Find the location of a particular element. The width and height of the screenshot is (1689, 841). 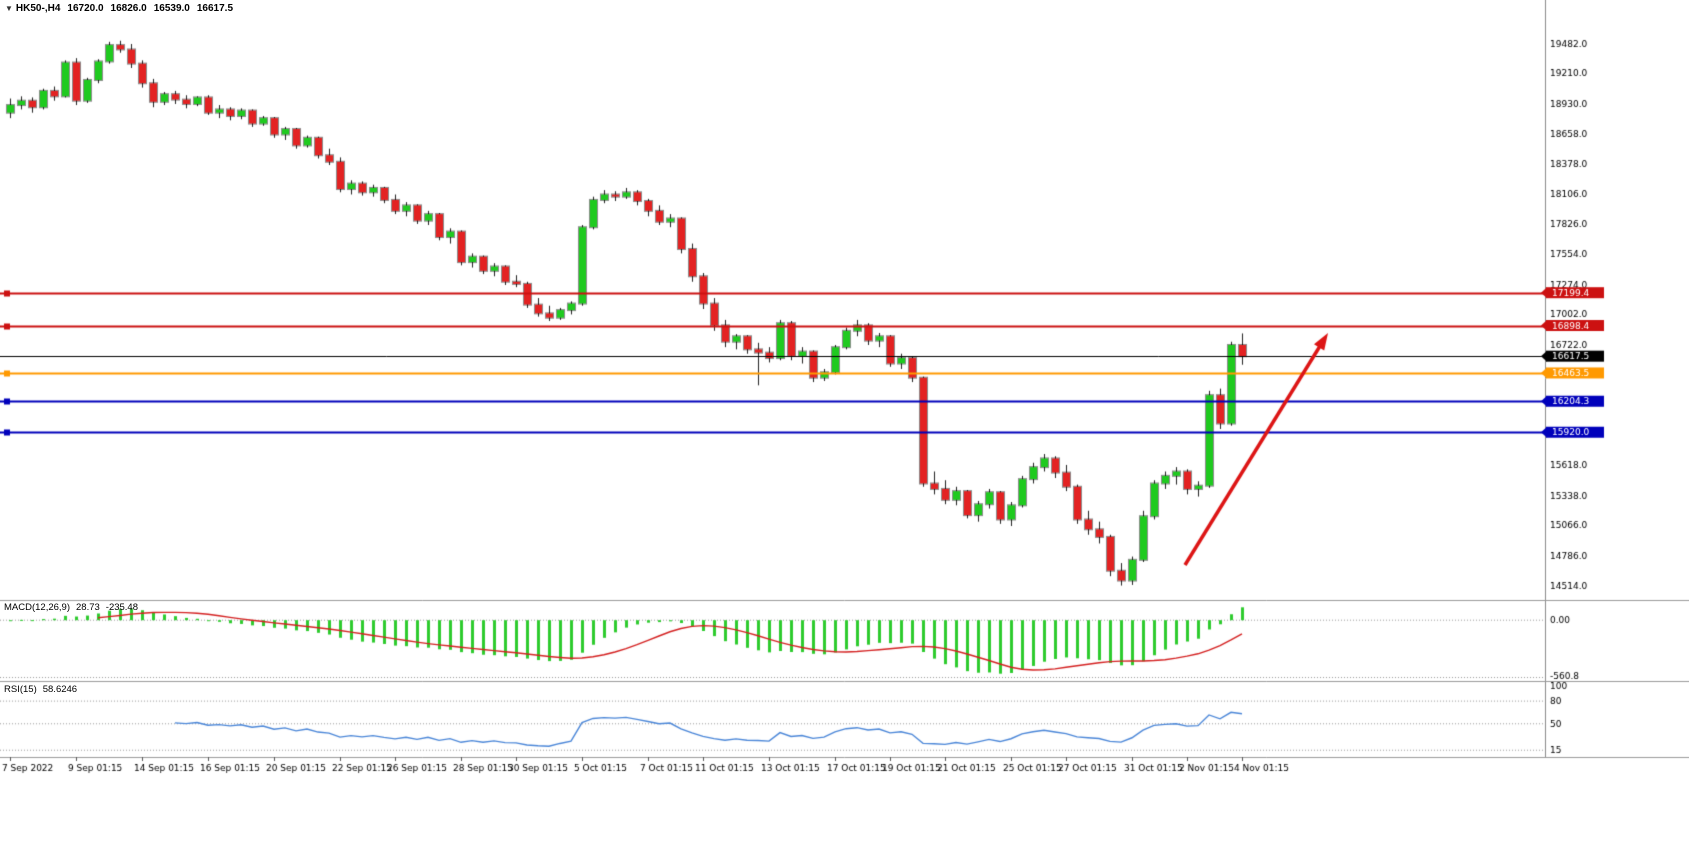

macd-label-row: MACD(12,26,9) 28.73 -235.48 is located at coordinates (71, 607).